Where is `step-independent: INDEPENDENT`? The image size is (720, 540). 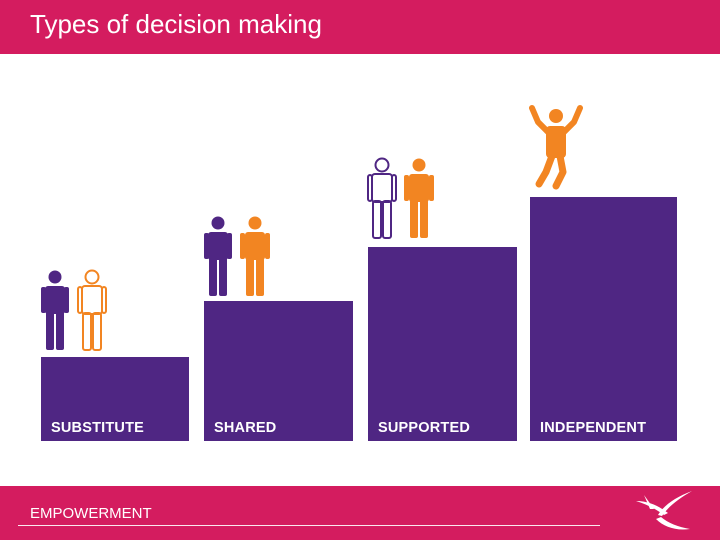 step-independent: INDEPENDENT is located at coordinates (603, 319).